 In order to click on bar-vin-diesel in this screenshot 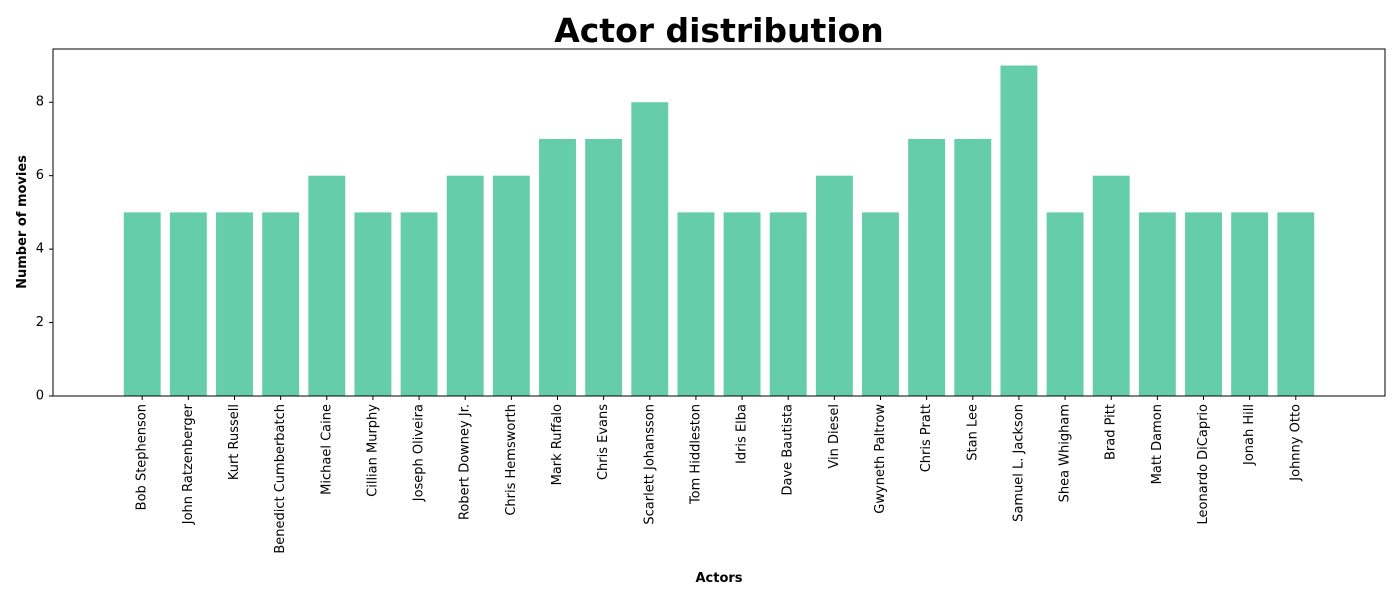, I will do `click(834, 285)`.